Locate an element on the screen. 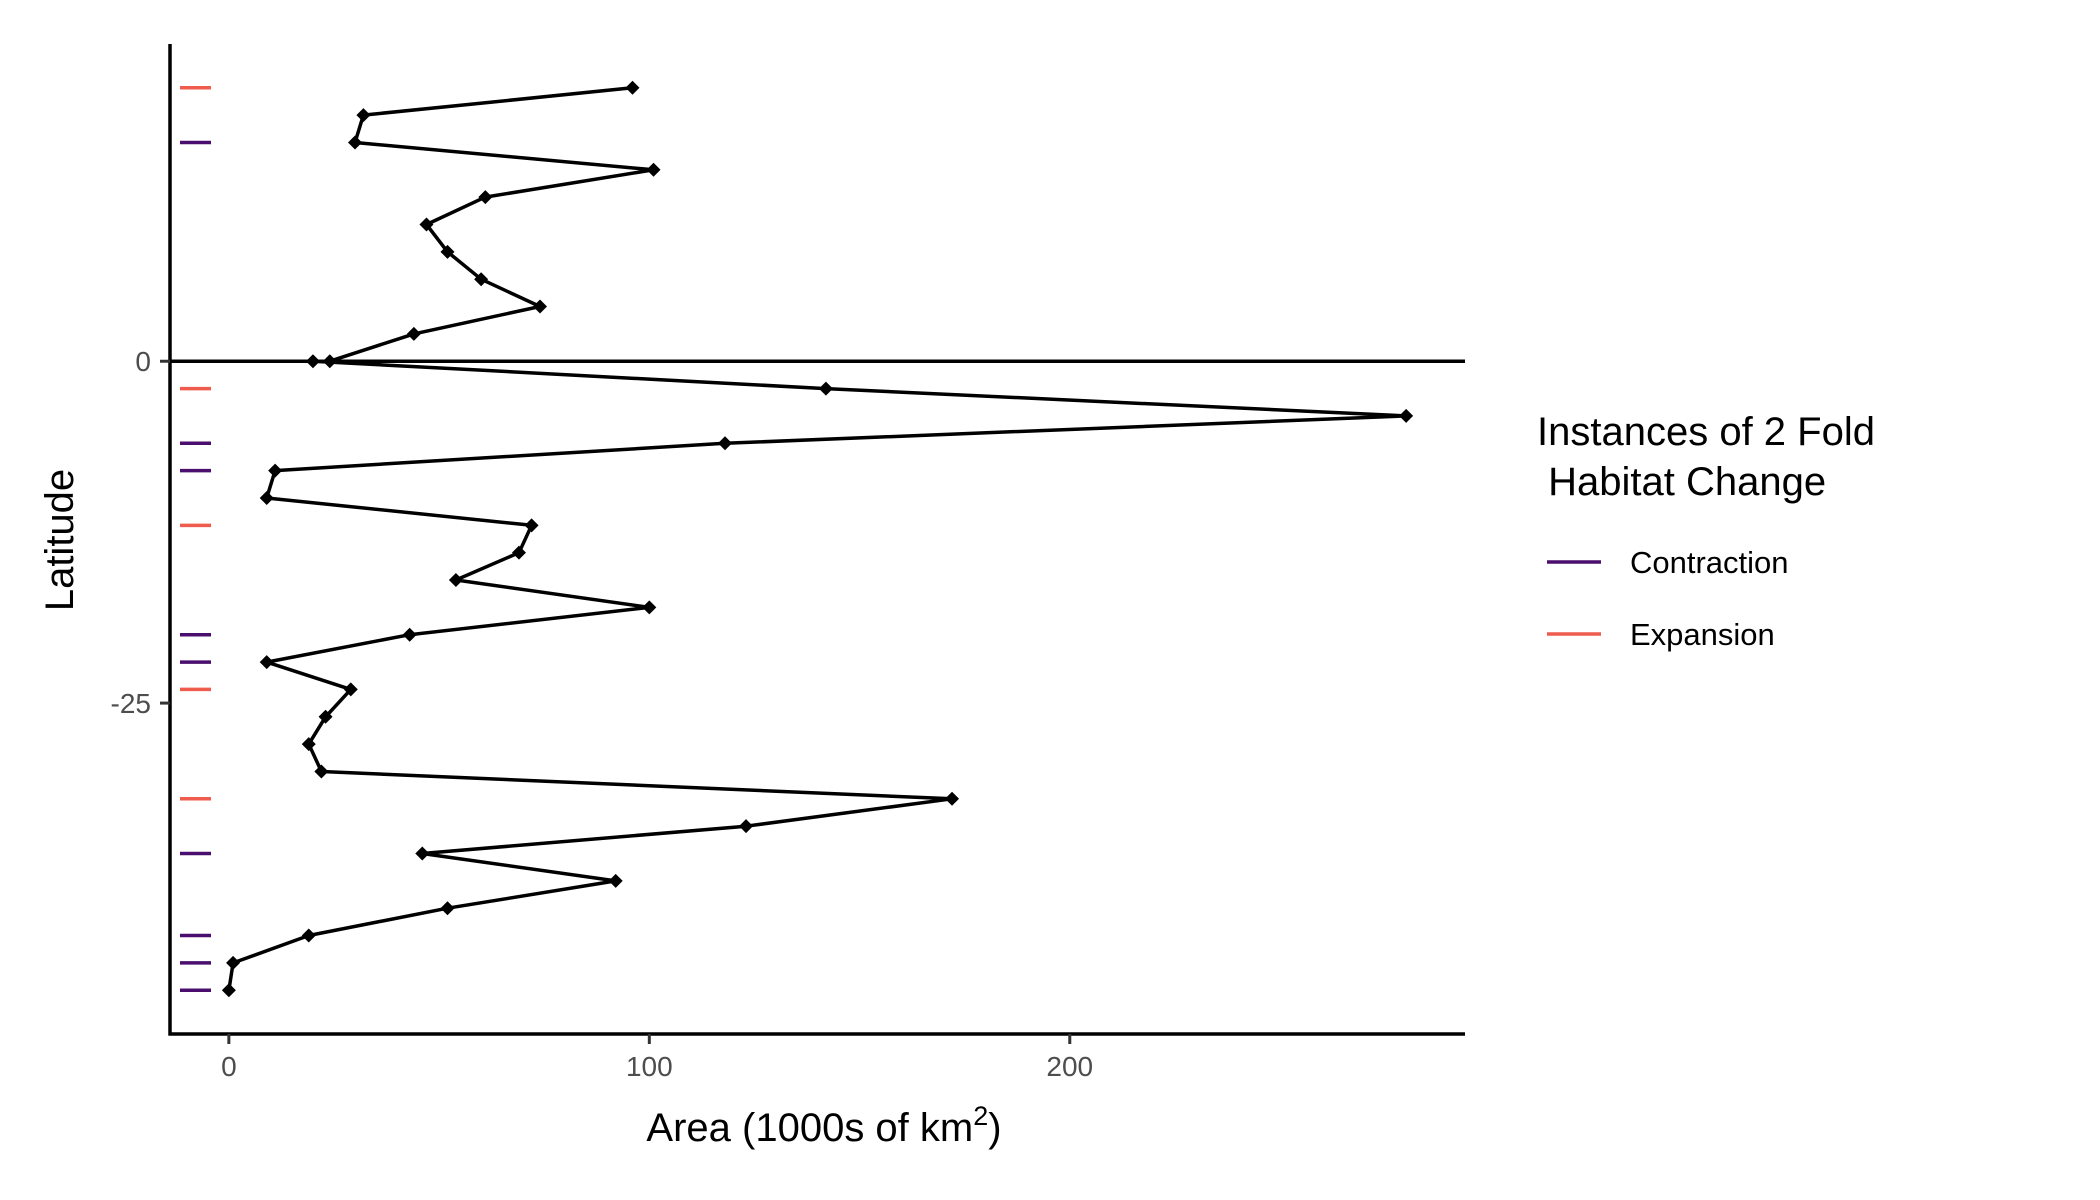 The width and height of the screenshot is (2100, 1200). x-tick-label: 200 is located at coordinates (1069, 1066).